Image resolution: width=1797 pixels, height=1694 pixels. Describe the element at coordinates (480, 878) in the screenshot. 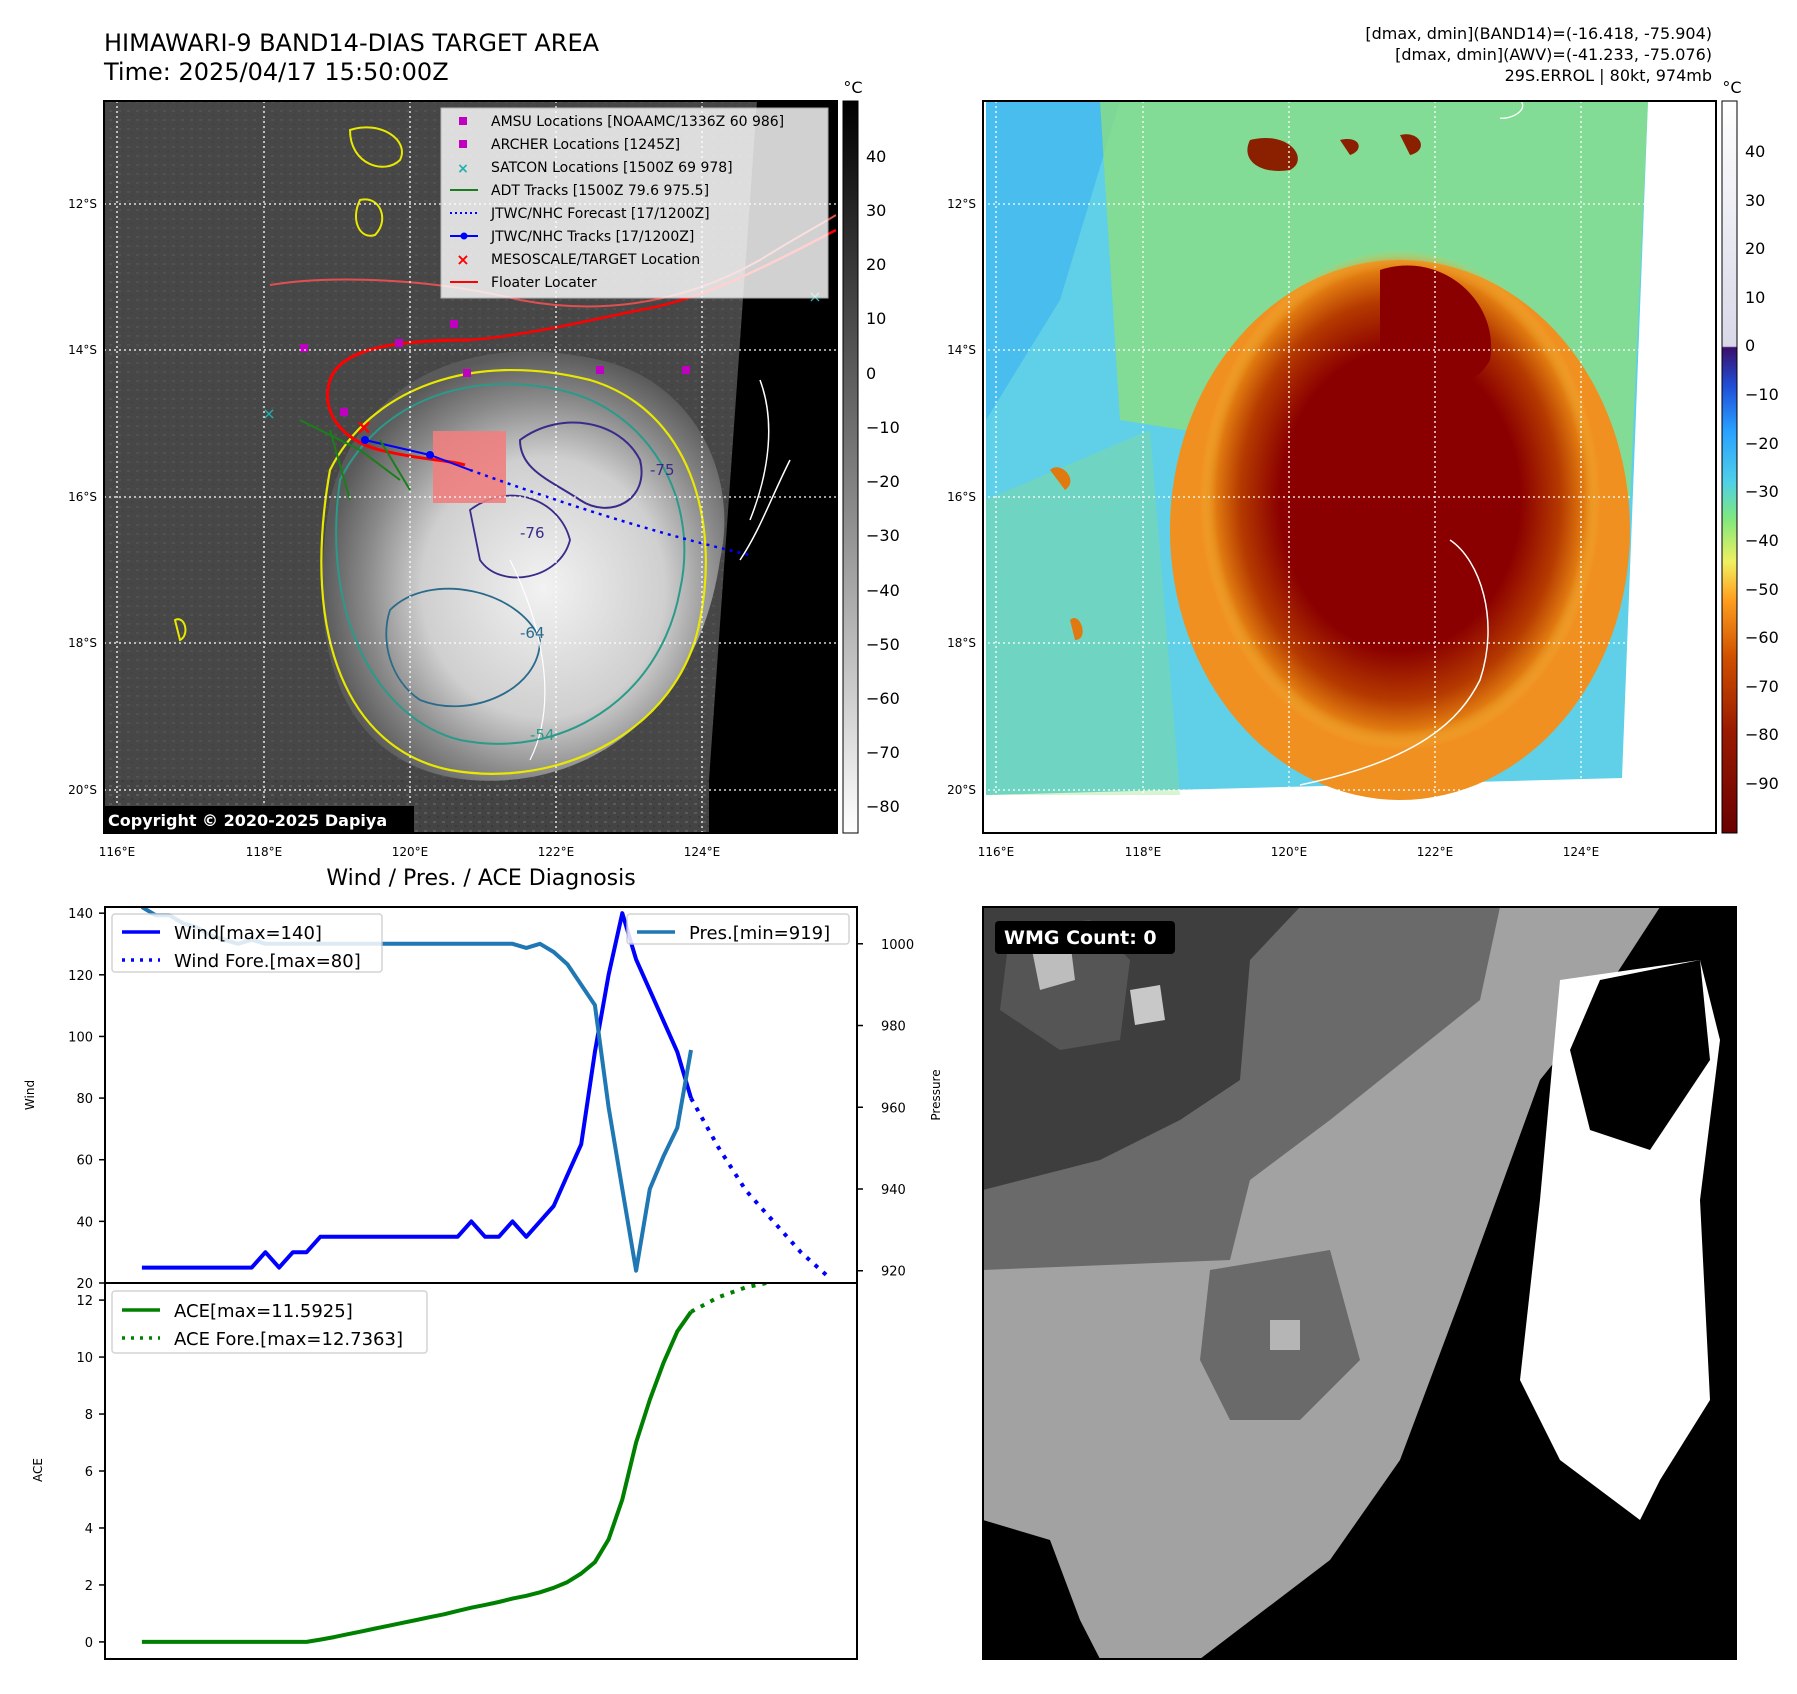

I see `diagnosis-title: Wind / Pres. / ACE Diagnosis` at that location.